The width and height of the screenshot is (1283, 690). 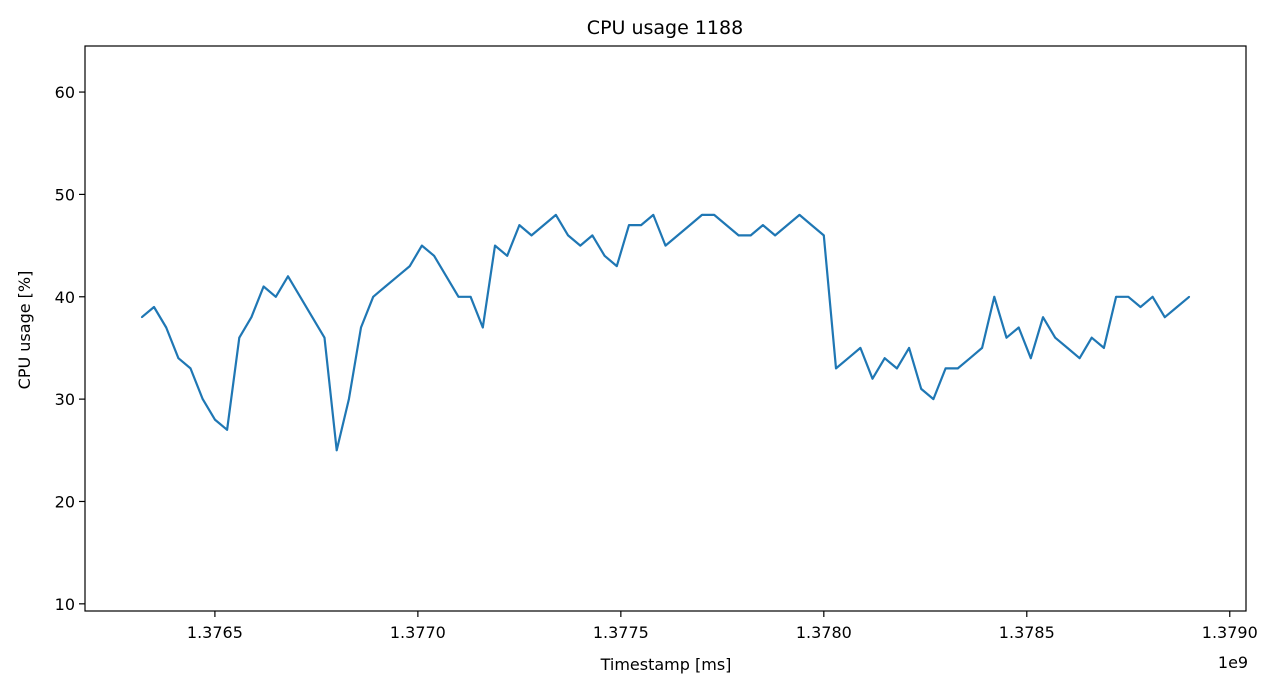 What do you see at coordinates (1233, 662) in the screenshot?
I see `x-axis-offset-label: 1e9` at bounding box center [1233, 662].